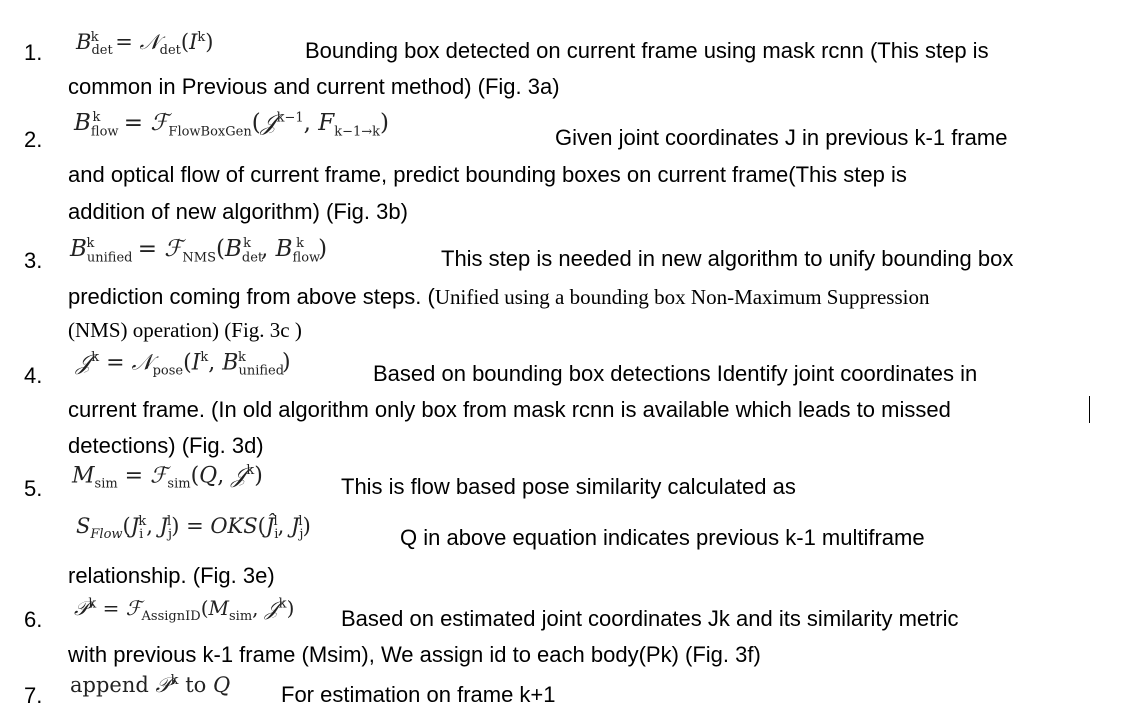 The image size is (1148, 728). I want to click on step-3-text-line-3: (NMS) operation) (Fig. 3c ), so click(185, 330).